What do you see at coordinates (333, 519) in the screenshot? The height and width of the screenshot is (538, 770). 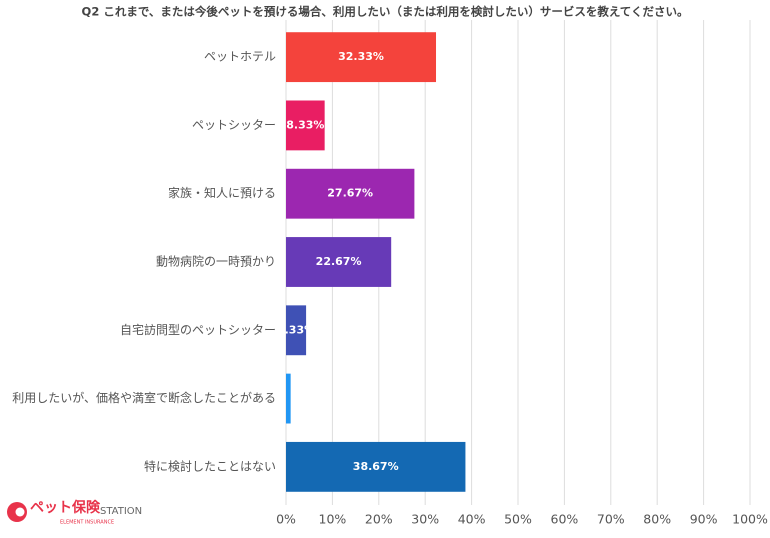 I see `x-tick-label: 10%` at bounding box center [333, 519].